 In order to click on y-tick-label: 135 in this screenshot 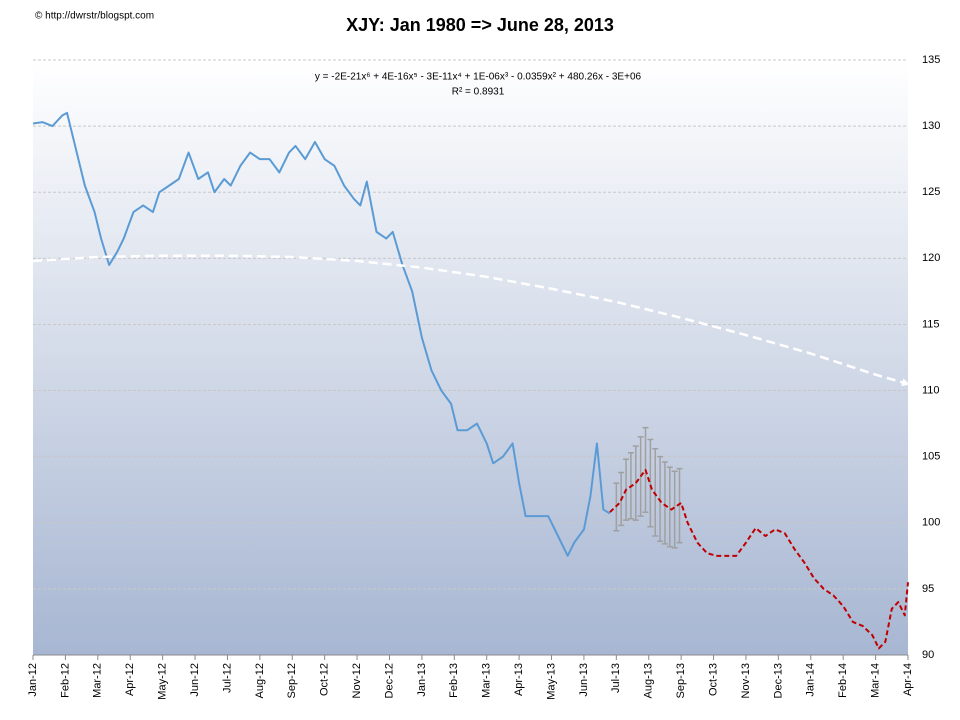, I will do `click(931, 60)`.